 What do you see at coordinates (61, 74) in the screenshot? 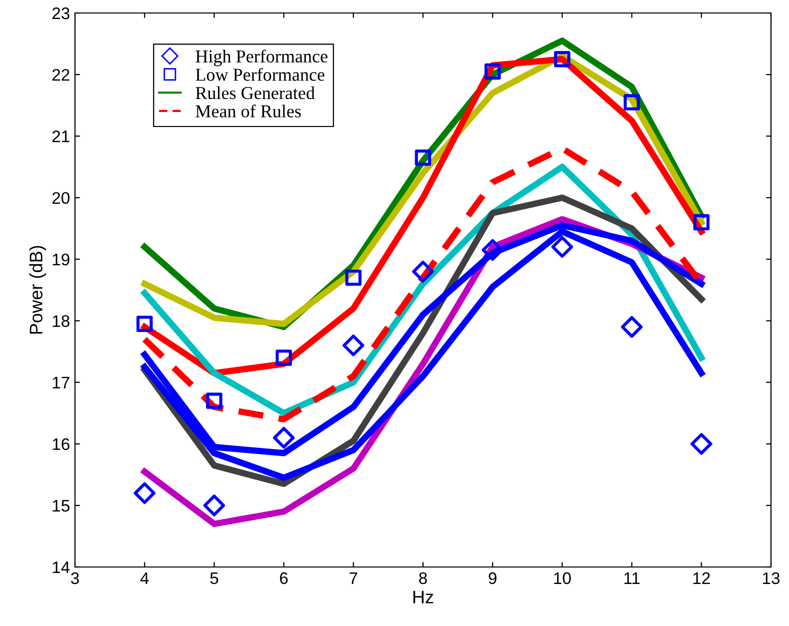
I see `y-tick-label: 22` at bounding box center [61, 74].